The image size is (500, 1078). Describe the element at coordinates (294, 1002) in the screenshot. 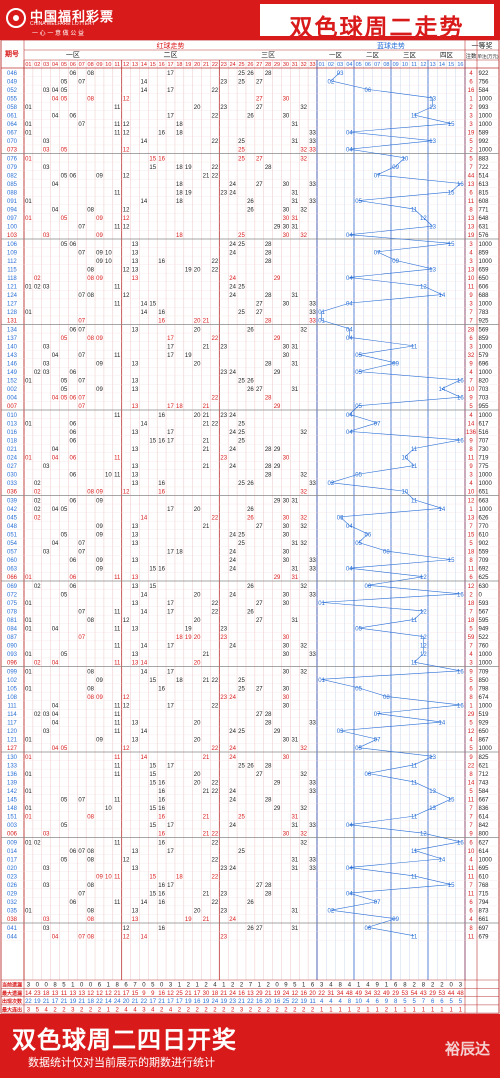

I see `stat-value: 22` at that location.